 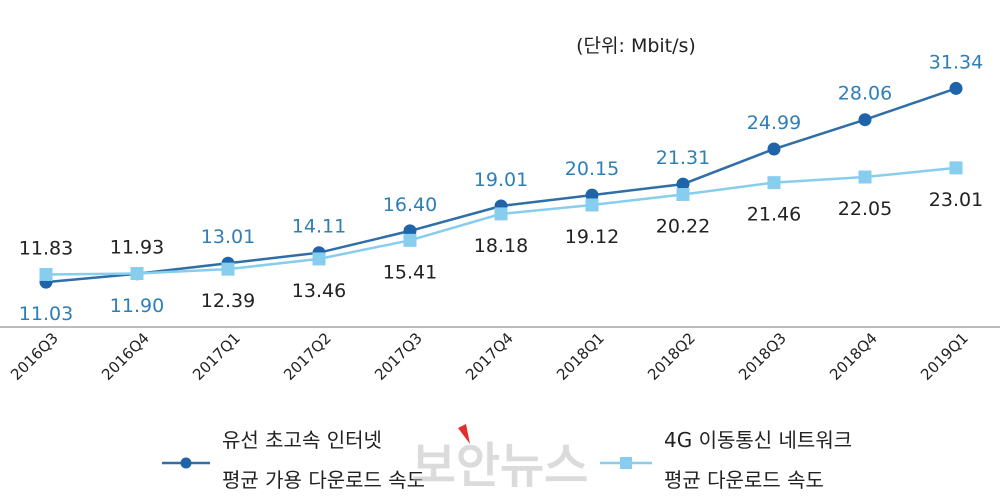 What do you see at coordinates (500, 466) in the screenshot?
I see `watermark-text: 보안뉴스` at bounding box center [500, 466].